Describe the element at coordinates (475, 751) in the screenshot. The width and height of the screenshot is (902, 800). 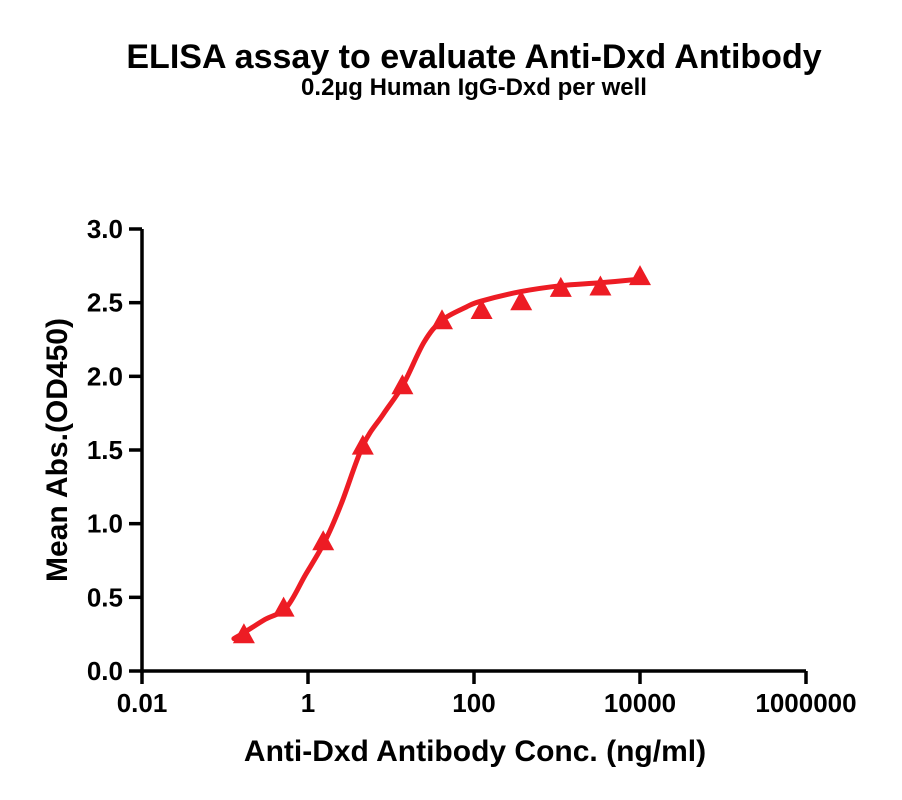
I see `x-axis-label: Anti-Dxd Antibody Conc. (ng/ml)` at that location.